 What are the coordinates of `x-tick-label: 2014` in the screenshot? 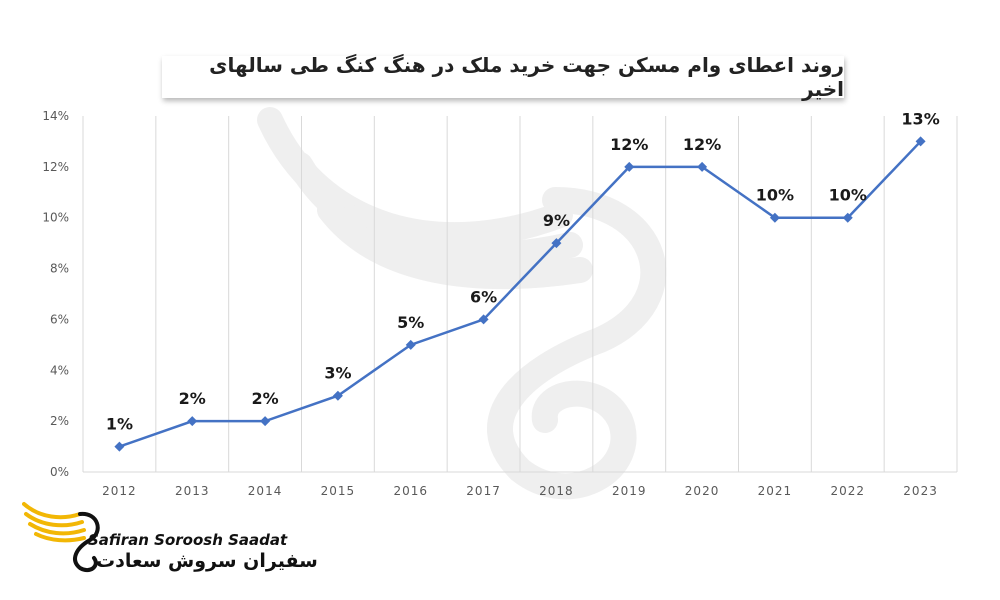 It's located at (265, 491).